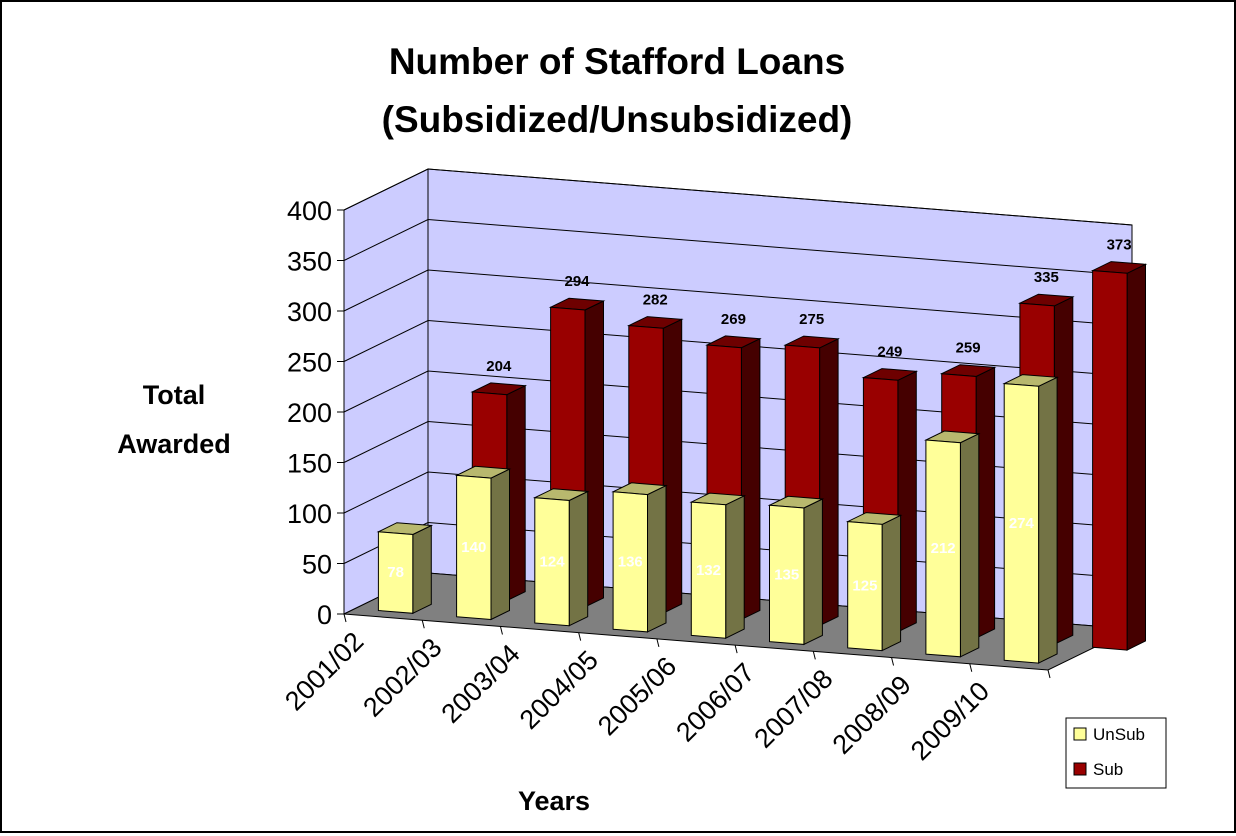 This screenshot has height=836, width=1236. Describe the element at coordinates (309, 312) in the screenshot. I see `y-tick-label: 300` at that location.